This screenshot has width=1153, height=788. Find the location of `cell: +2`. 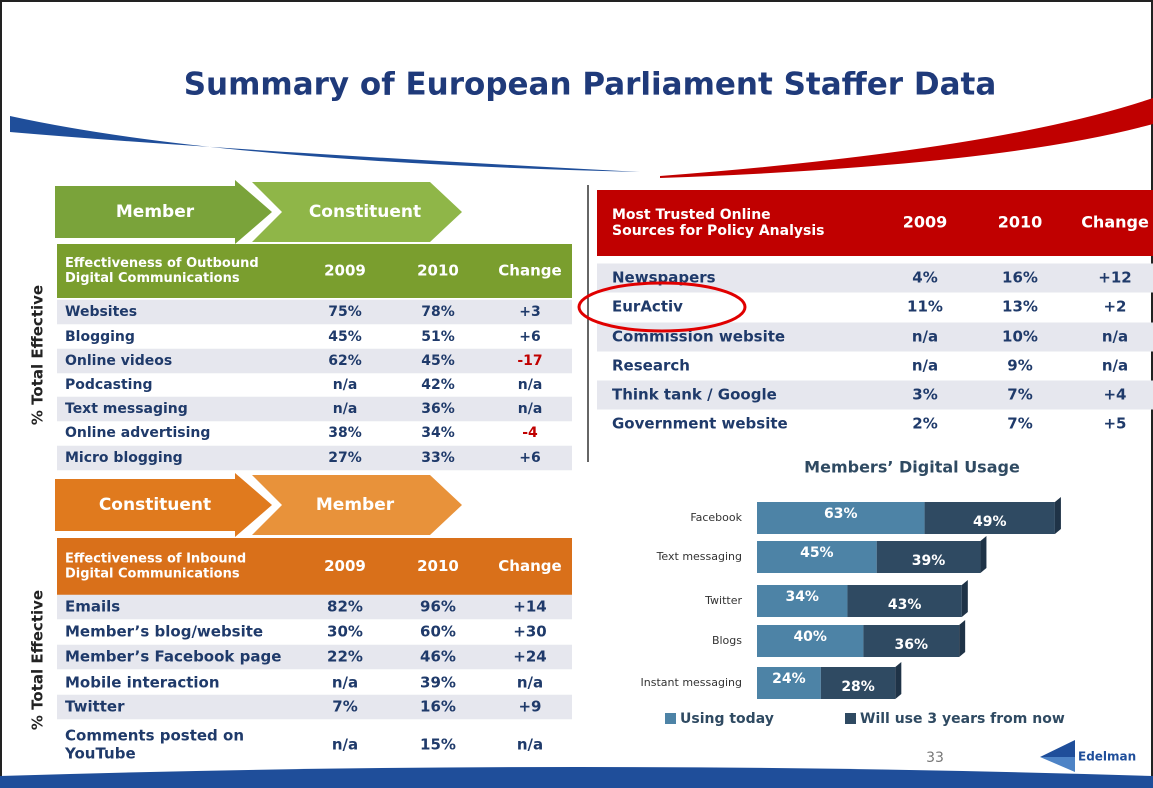

cell: +2 is located at coordinates (1114, 307).